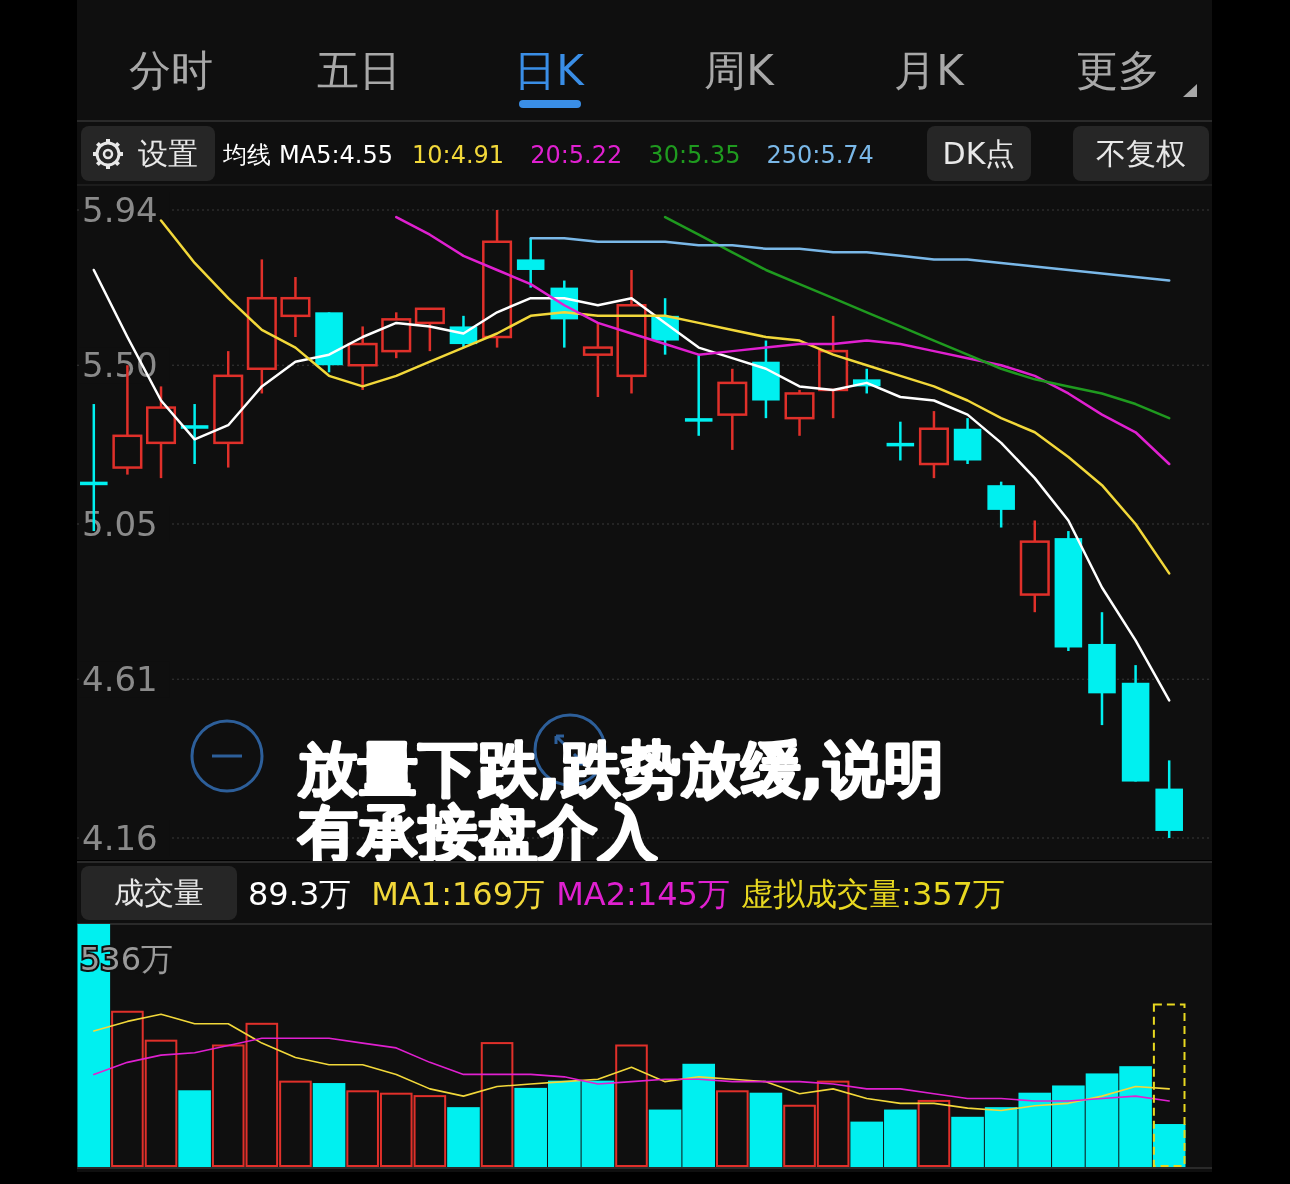  Describe the element at coordinates (458, 894) in the screenshot. I see `text: MA1:169万` at that location.